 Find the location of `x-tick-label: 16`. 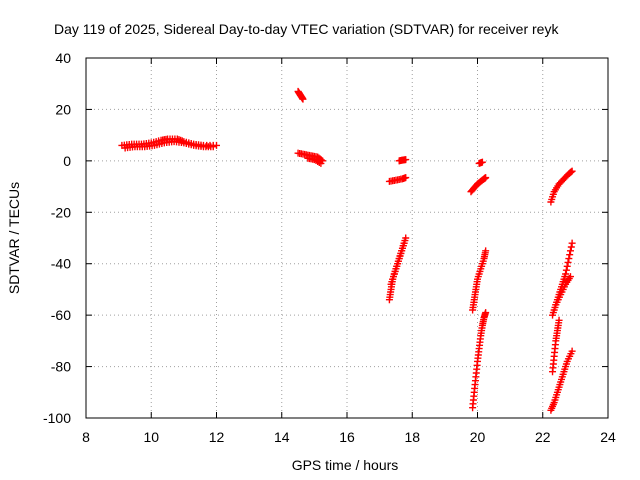

x-tick-label: 16 is located at coordinates (347, 437).